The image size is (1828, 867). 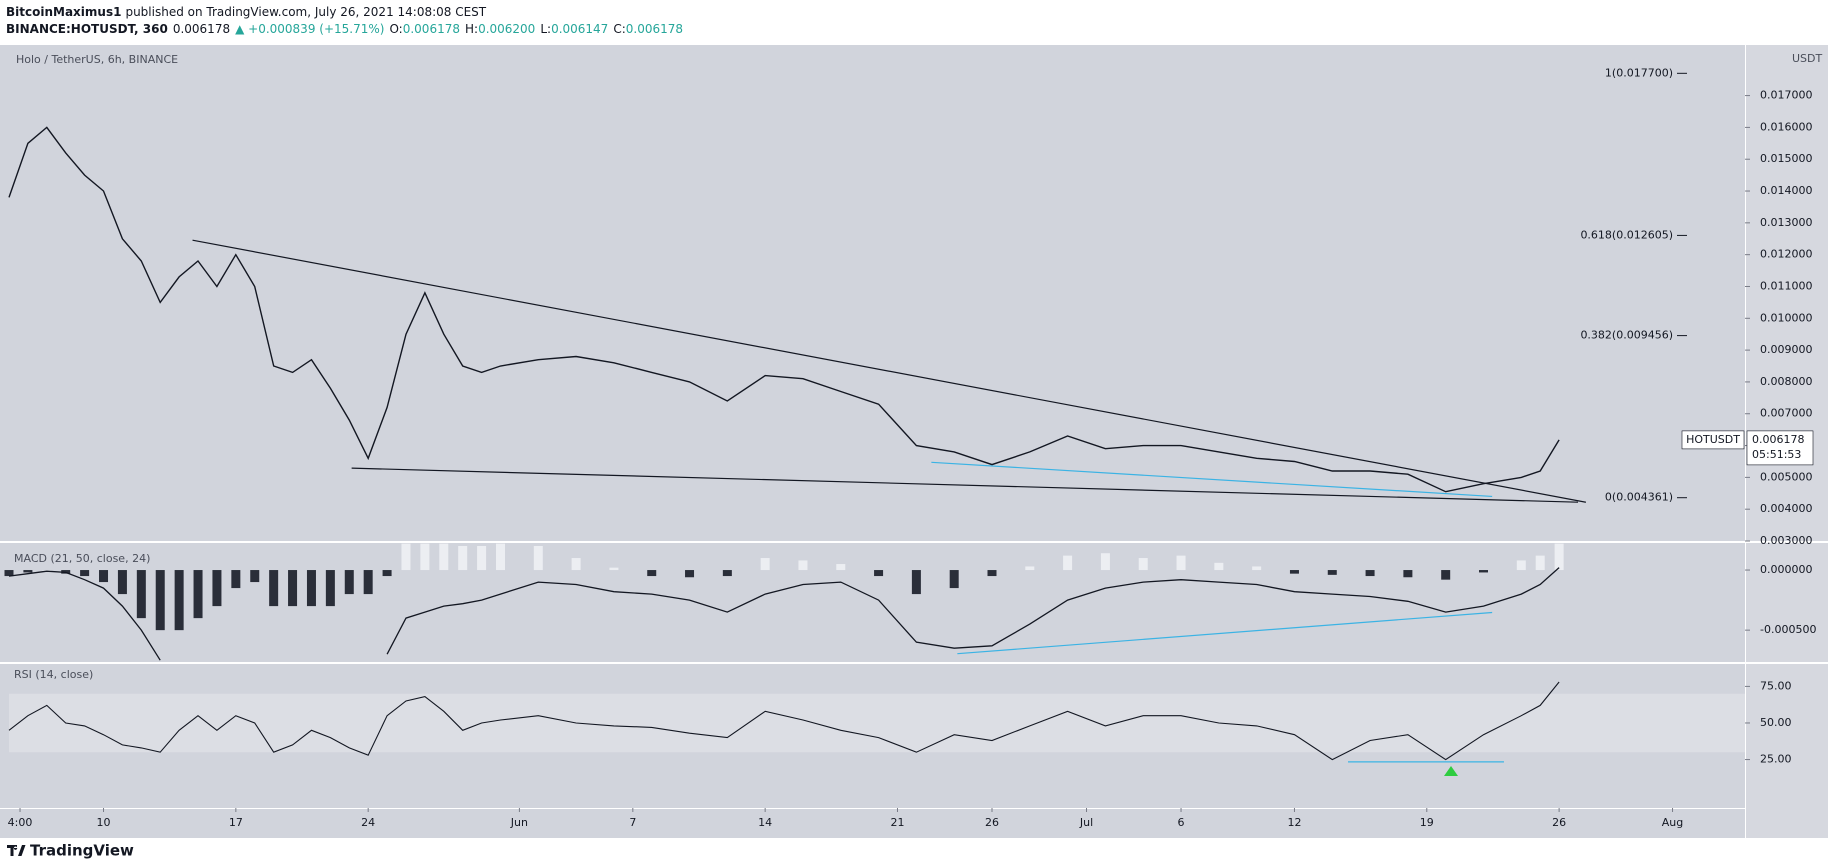 I want to click on fib-label: 1(0.017700), so click(x=1639, y=72).